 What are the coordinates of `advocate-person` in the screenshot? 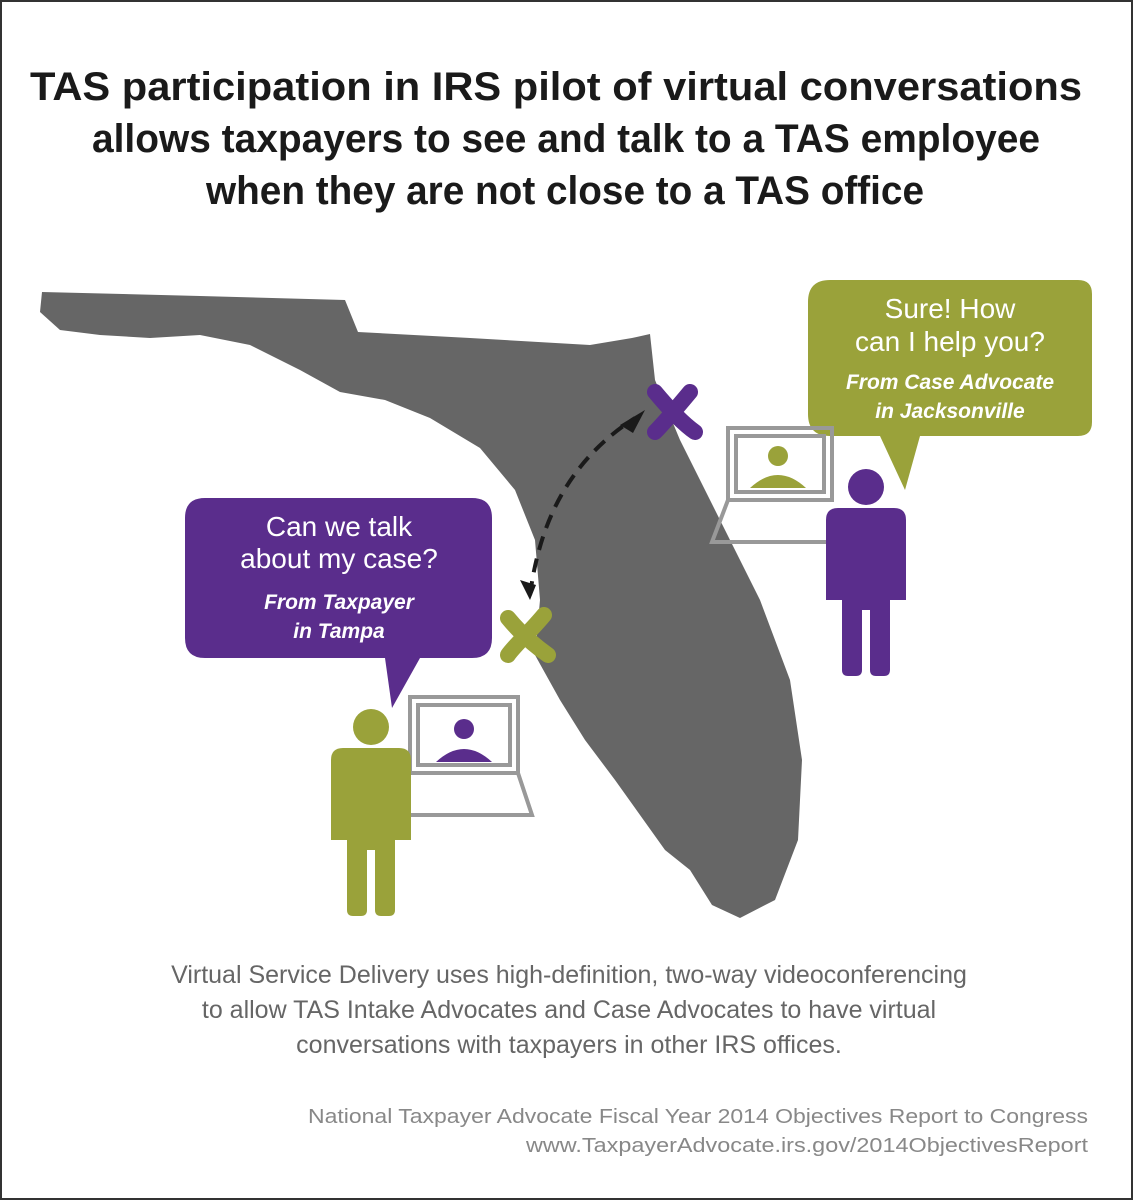 It's located at (866, 572).